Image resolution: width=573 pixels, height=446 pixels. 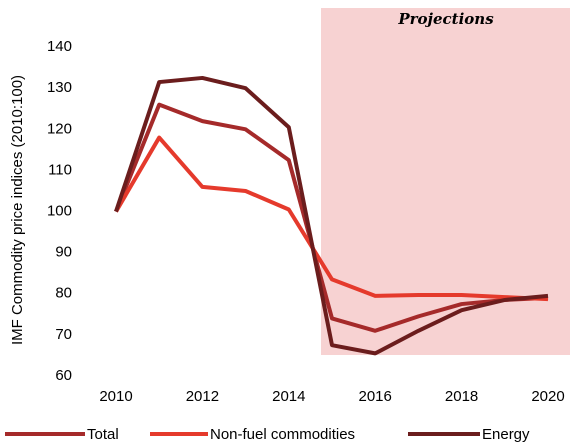 What do you see at coordinates (445, 19) in the screenshot?
I see `annotation: Projections` at bounding box center [445, 19].